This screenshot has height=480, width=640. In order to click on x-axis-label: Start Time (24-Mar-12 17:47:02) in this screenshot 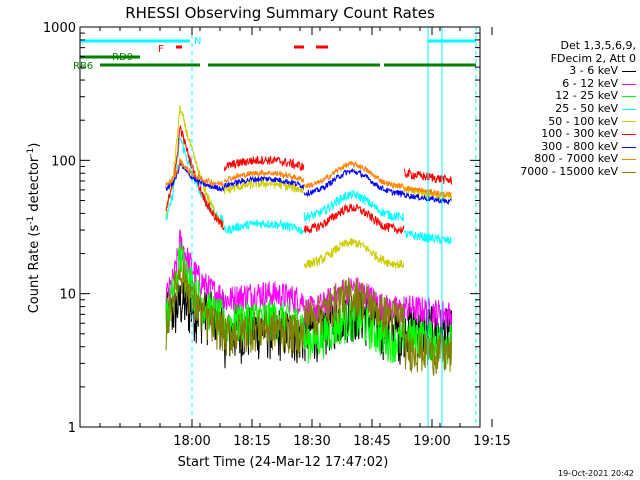, I will do `click(283, 462)`.